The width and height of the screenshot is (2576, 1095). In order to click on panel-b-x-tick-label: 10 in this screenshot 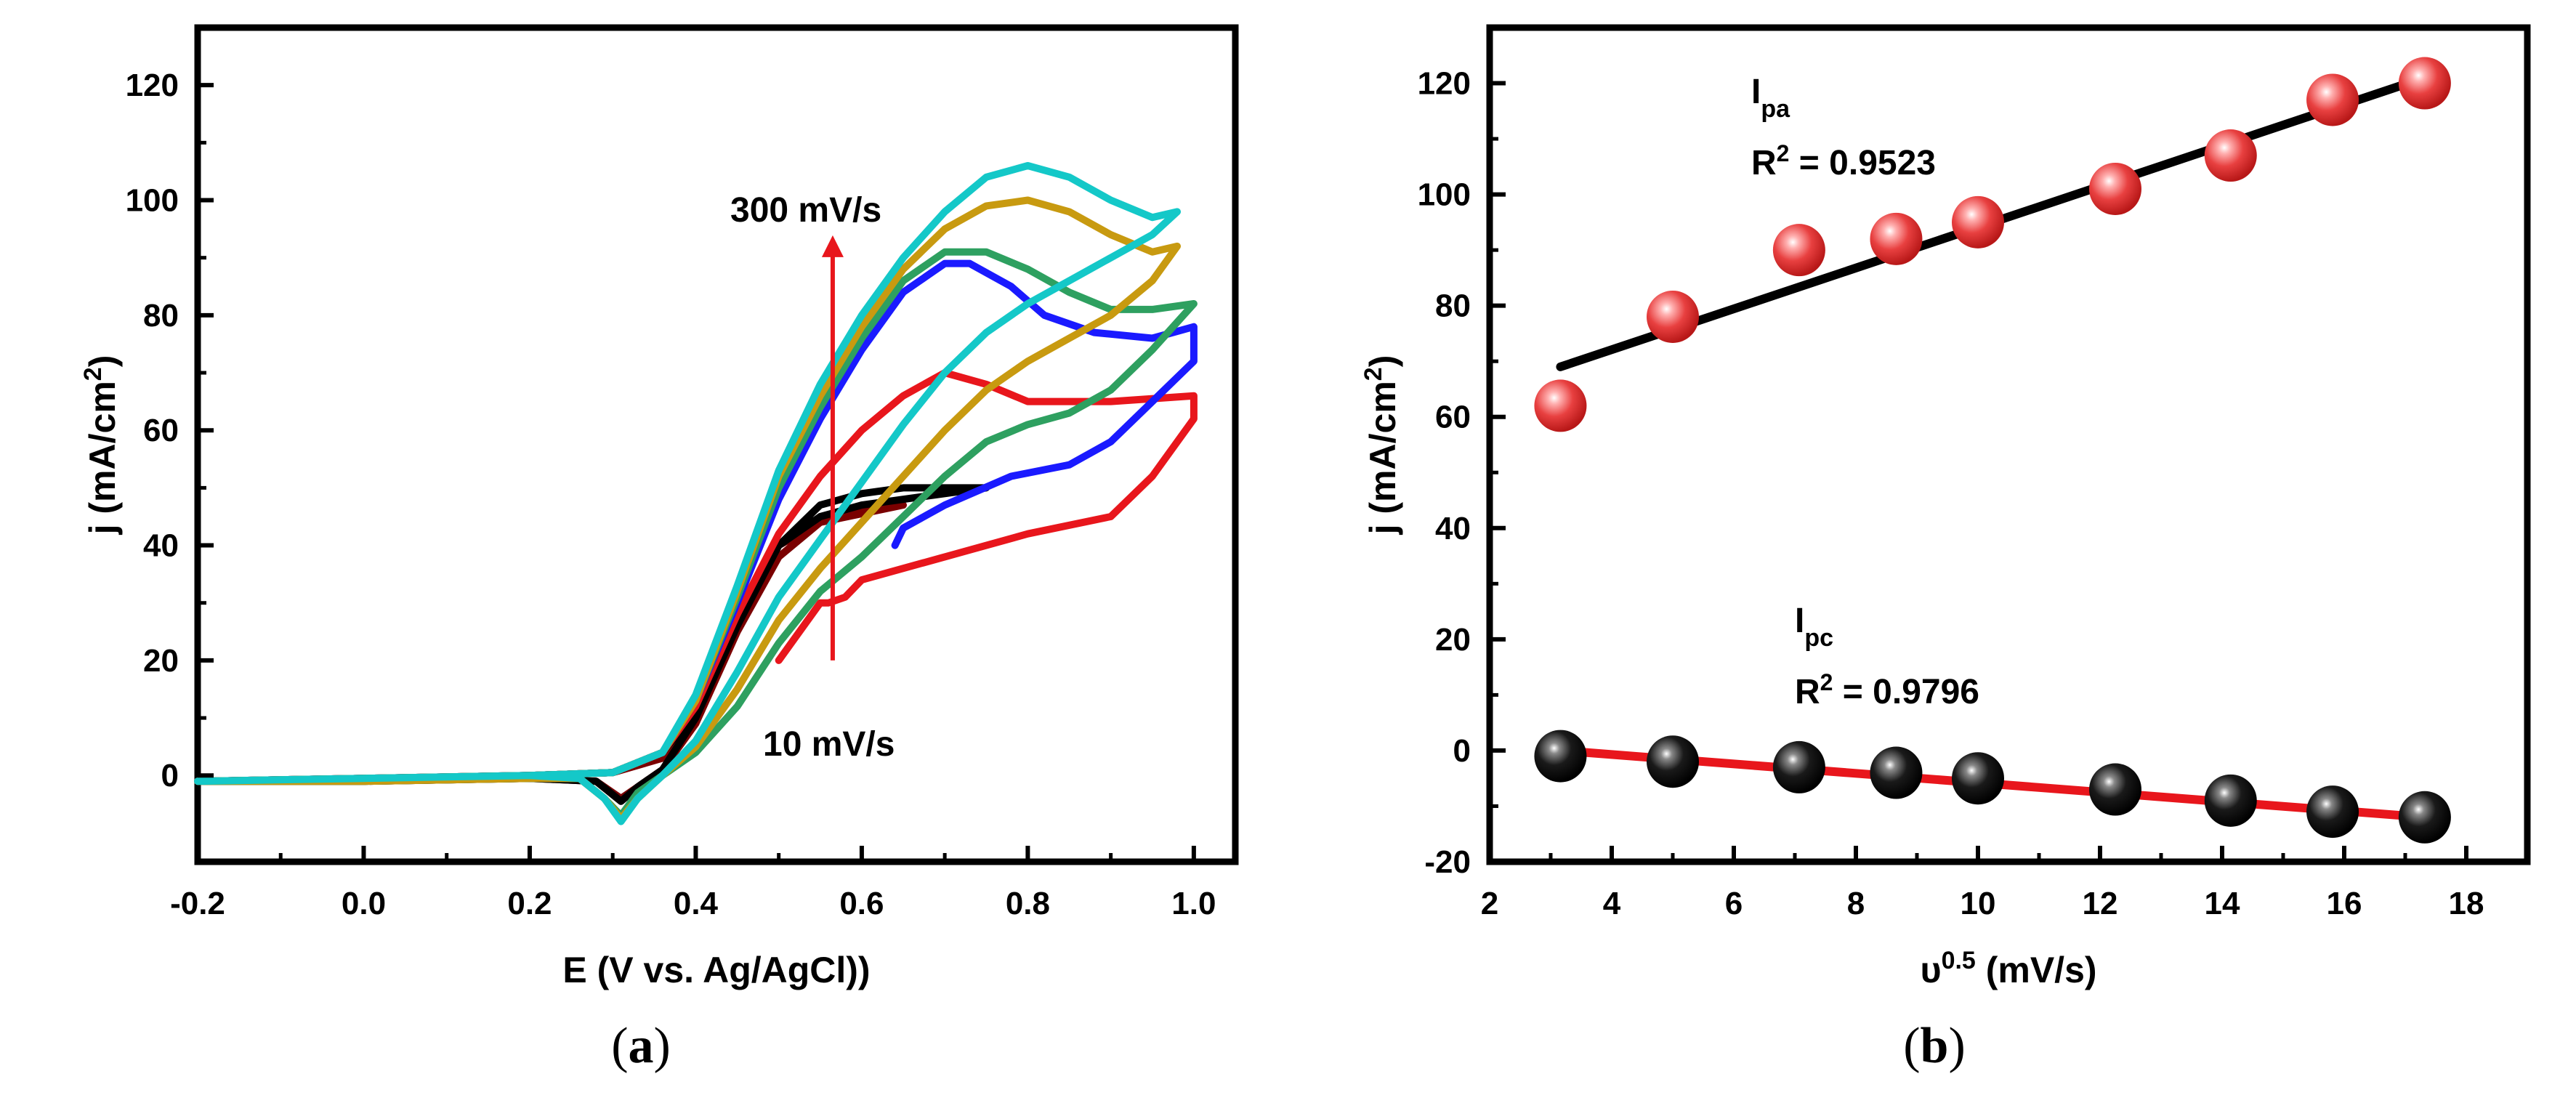, I will do `click(1979, 903)`.